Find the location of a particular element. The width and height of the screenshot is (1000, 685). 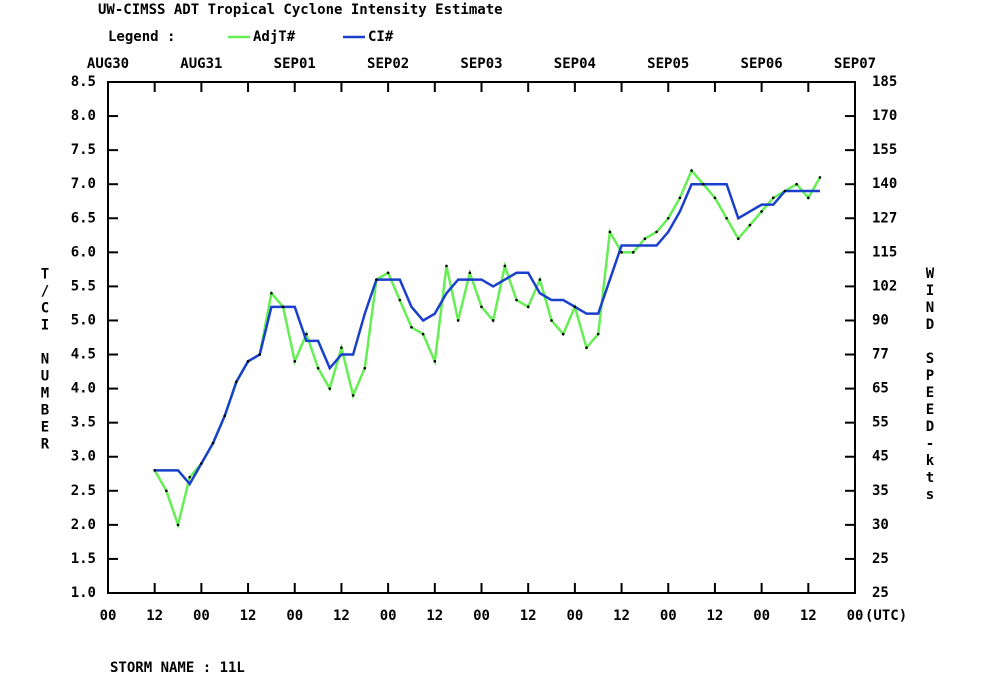

date-tick-label: SEP01 is located at coordinates (295, 64).